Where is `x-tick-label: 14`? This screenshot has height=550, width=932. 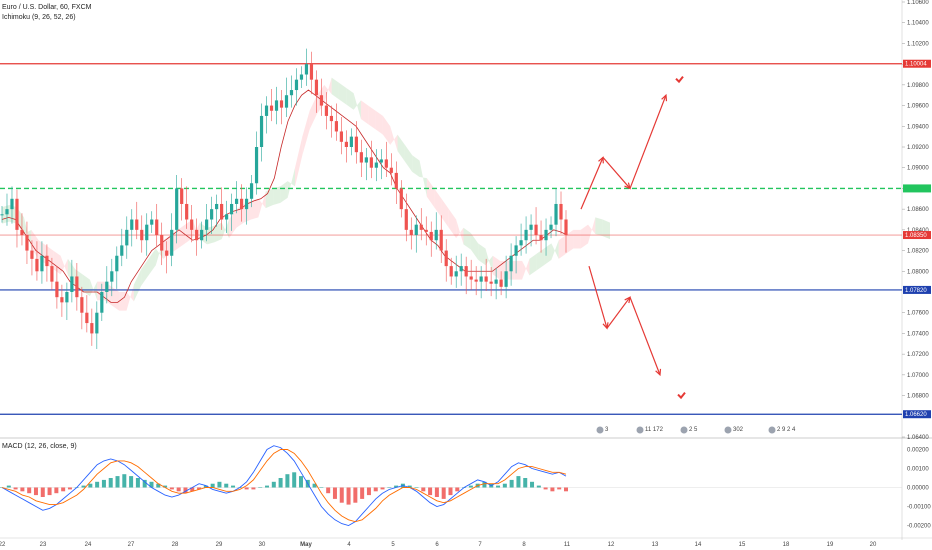 x-tick-label: 14 is located at coordinates (698, 545).